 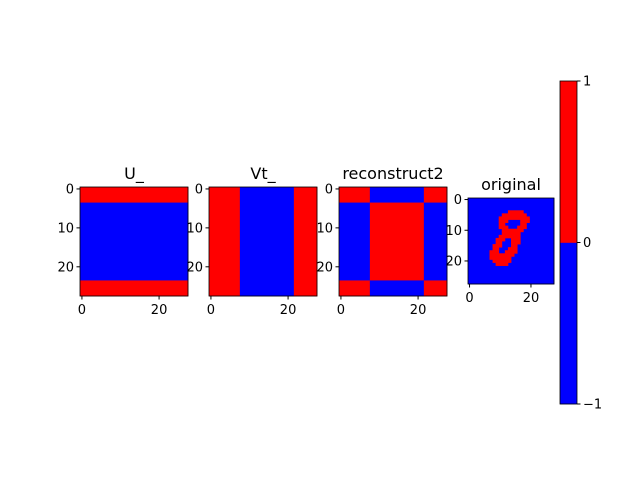 What do you see at coordinates (134, 174) in the screenshot?
I see `axes-title: U_` at bounding box center [134, 174].